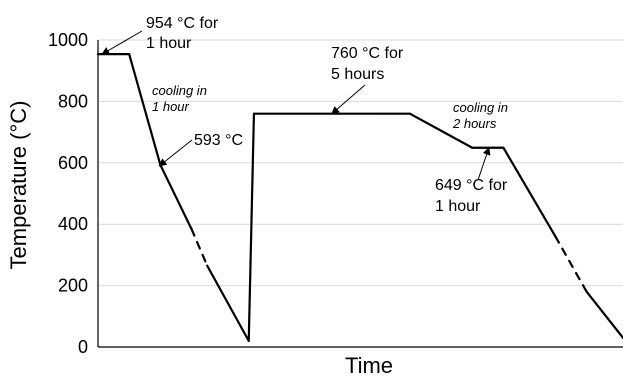 The width and height of the screenshot is (623, 379). Describe the element at coordinates (357, 74) in the screenshot. I see `annotation-760-line2: 5 hours` at that location.